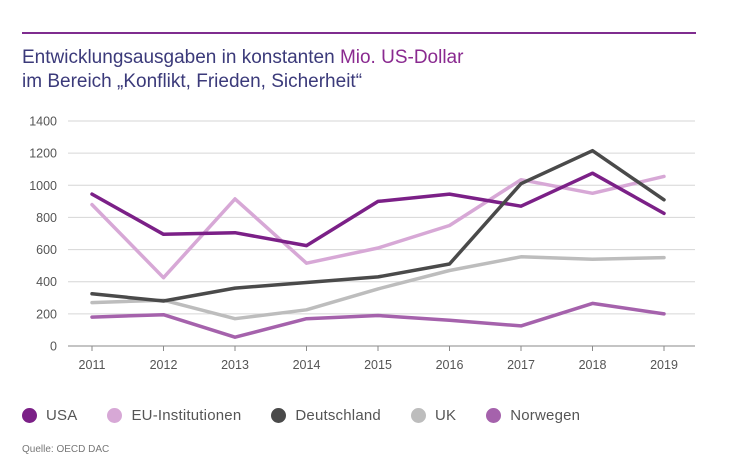 The image size is (732, 463). Describe the element at coordinates (545, 415) in the screenshot. I see `legend-label-norwegen: Norwegen` at that location.